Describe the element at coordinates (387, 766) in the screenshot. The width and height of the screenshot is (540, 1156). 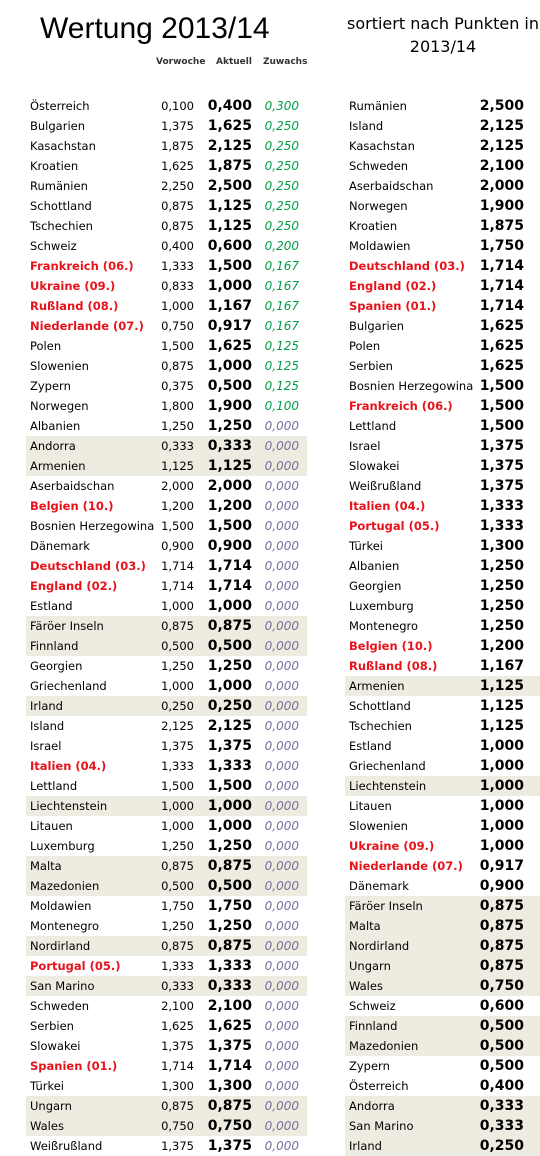
I see `country-name: Griechenland` at that location.